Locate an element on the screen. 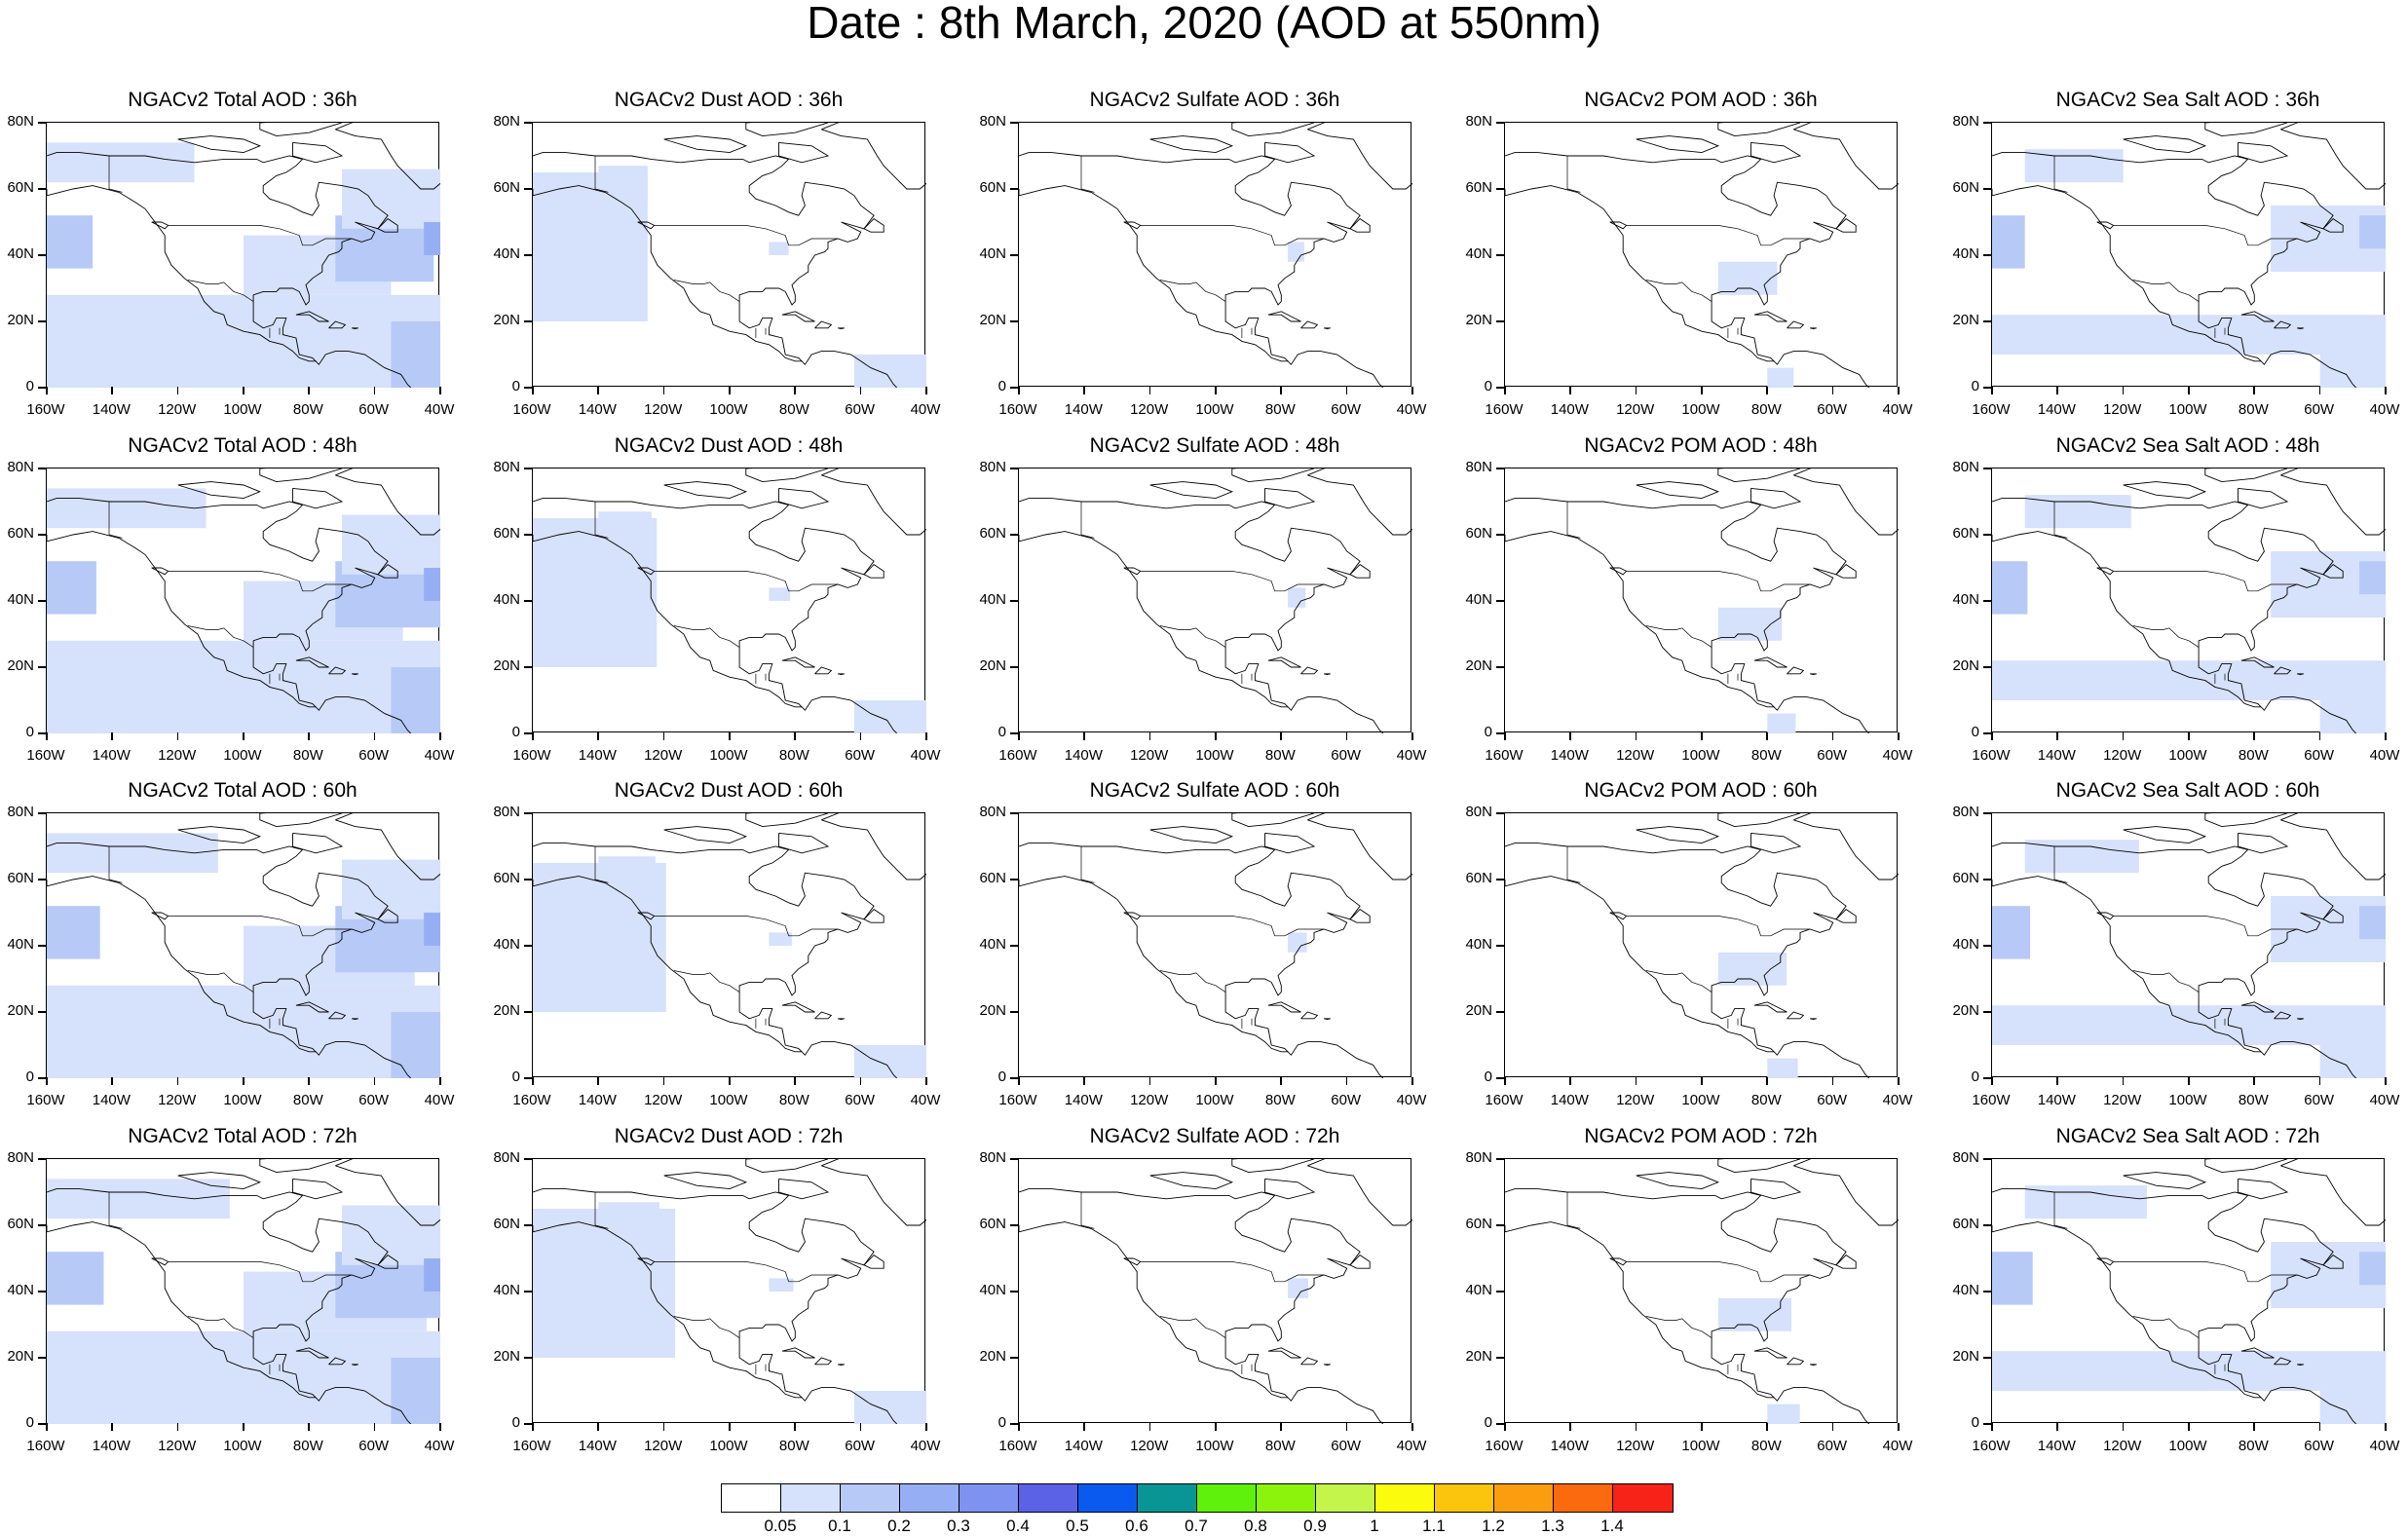 Image resolution: width=2408 pixels, height=1536 pixels. lat-tick-label: 20N is located at coordinates (992, 665).